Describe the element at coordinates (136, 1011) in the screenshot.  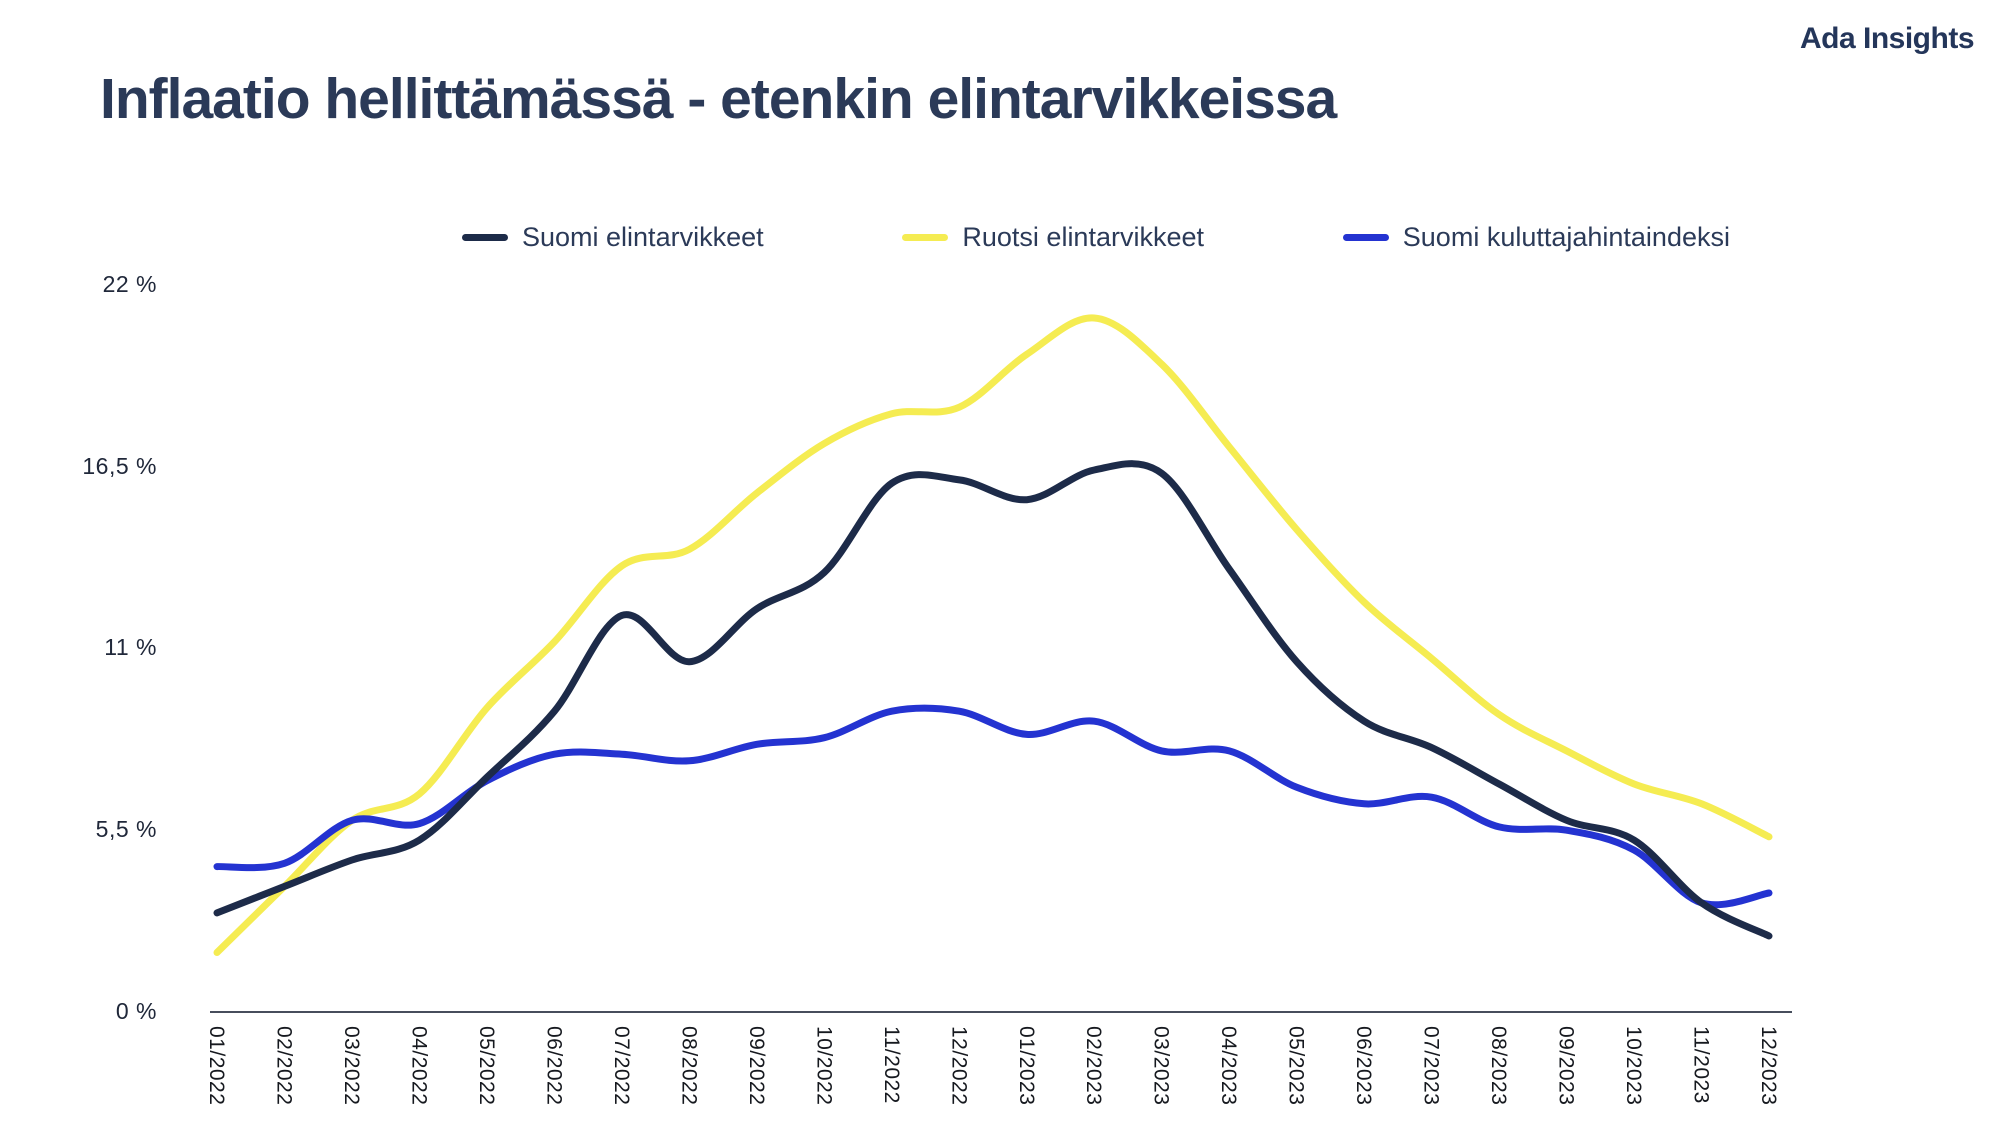
I see `y-axis-label: 0 %` at that location.